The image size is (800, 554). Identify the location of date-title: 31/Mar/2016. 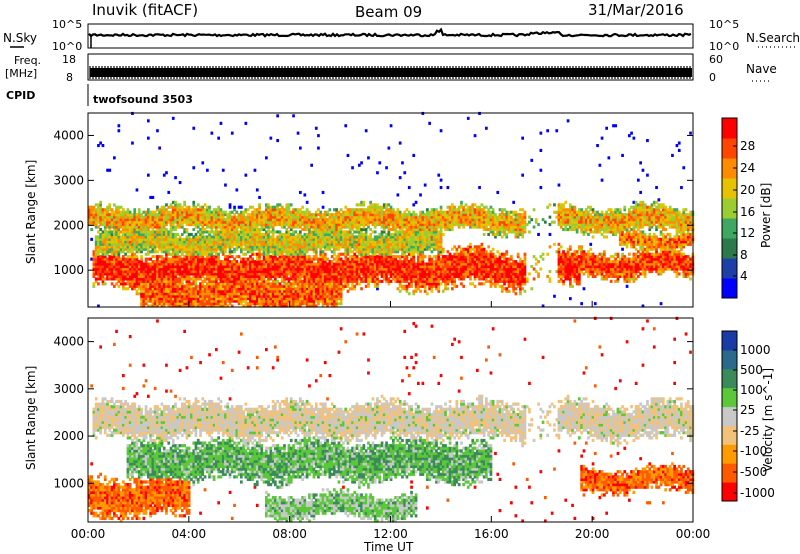
(636, 10).